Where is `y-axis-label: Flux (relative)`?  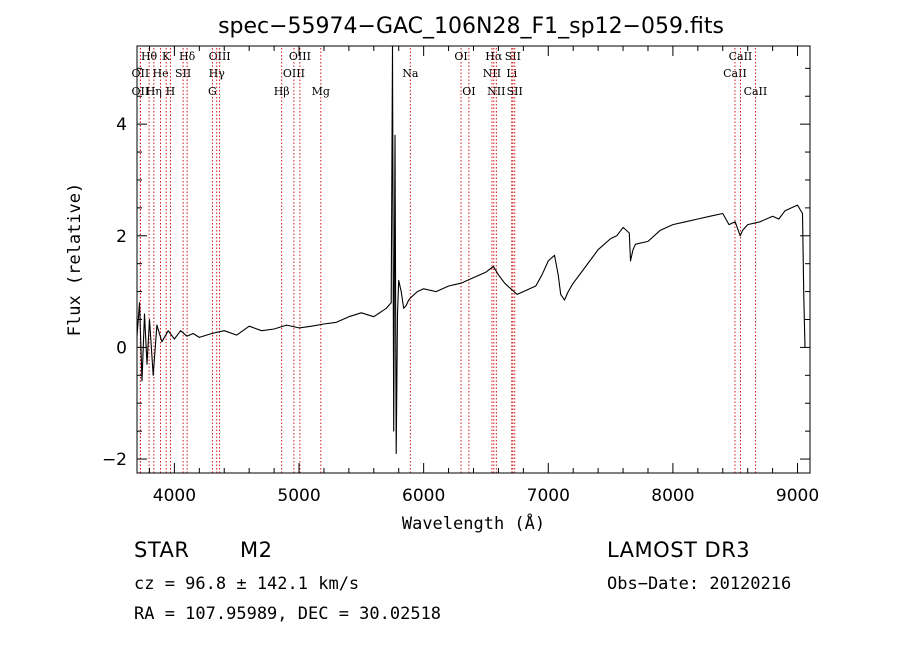 y-axis-label: Flux (relative) is located at coordinates (75, 260).